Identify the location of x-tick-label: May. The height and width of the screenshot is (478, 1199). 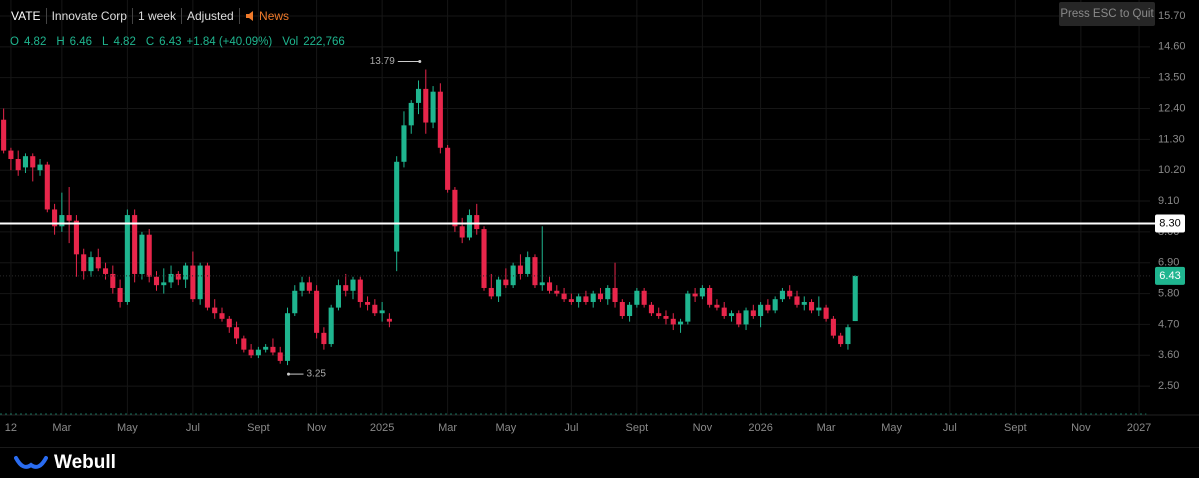
(127, 428).